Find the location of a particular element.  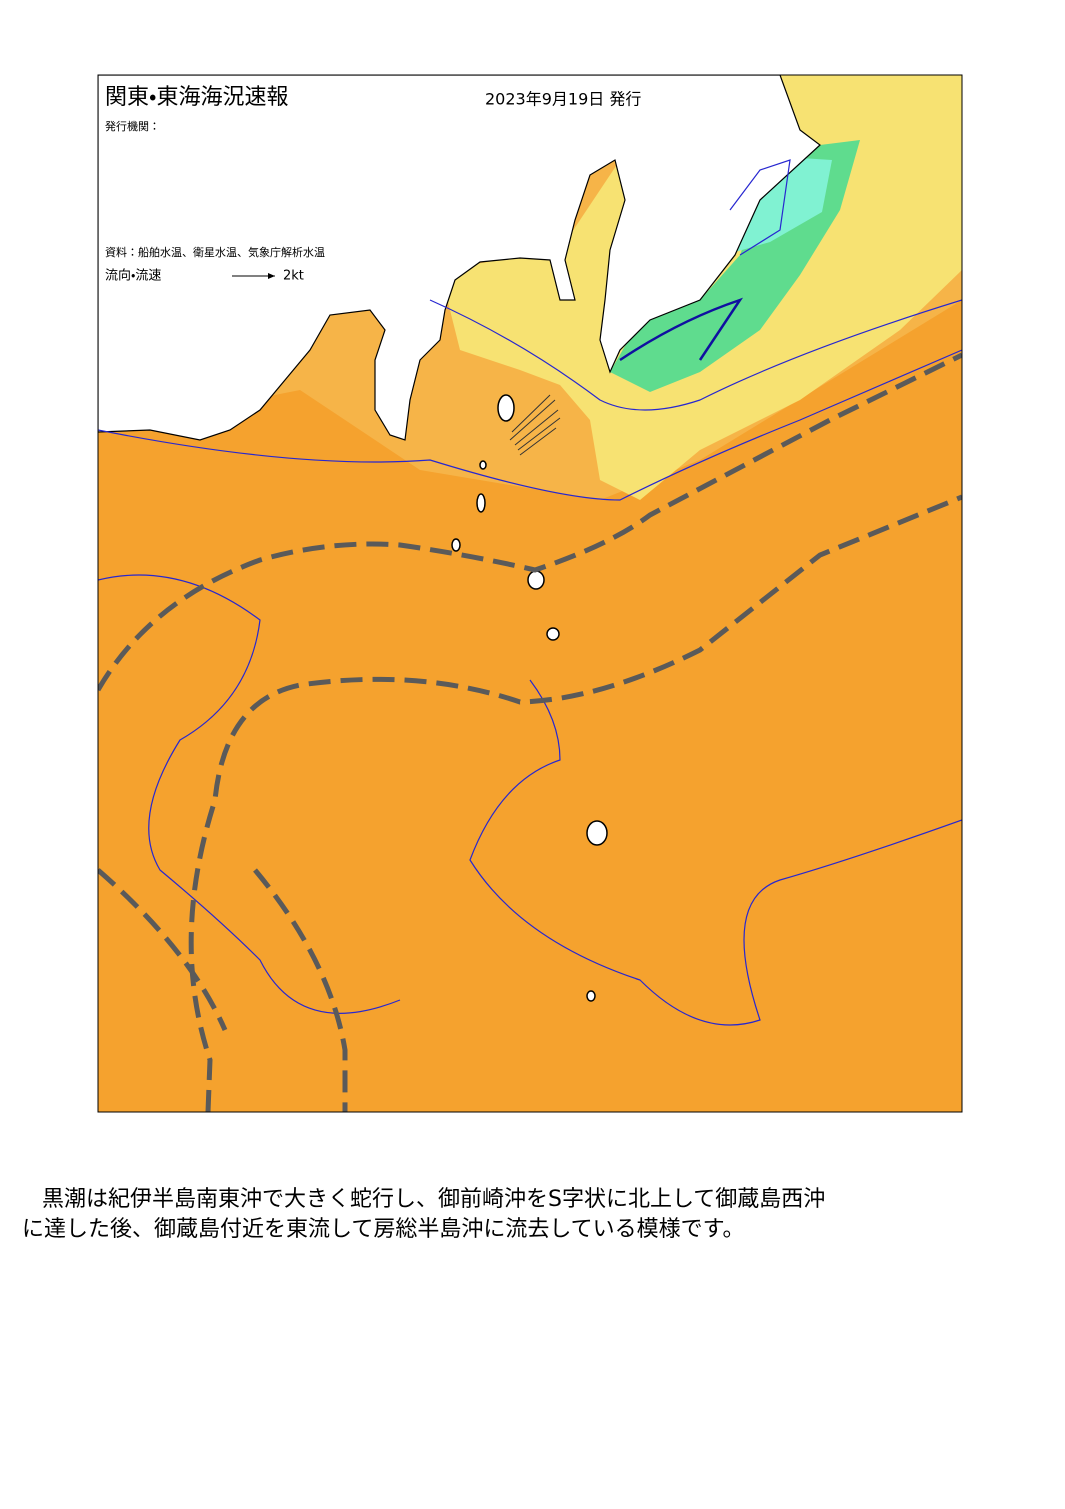

legend-label: 流向・流速 is located at coordinates (133, 276).